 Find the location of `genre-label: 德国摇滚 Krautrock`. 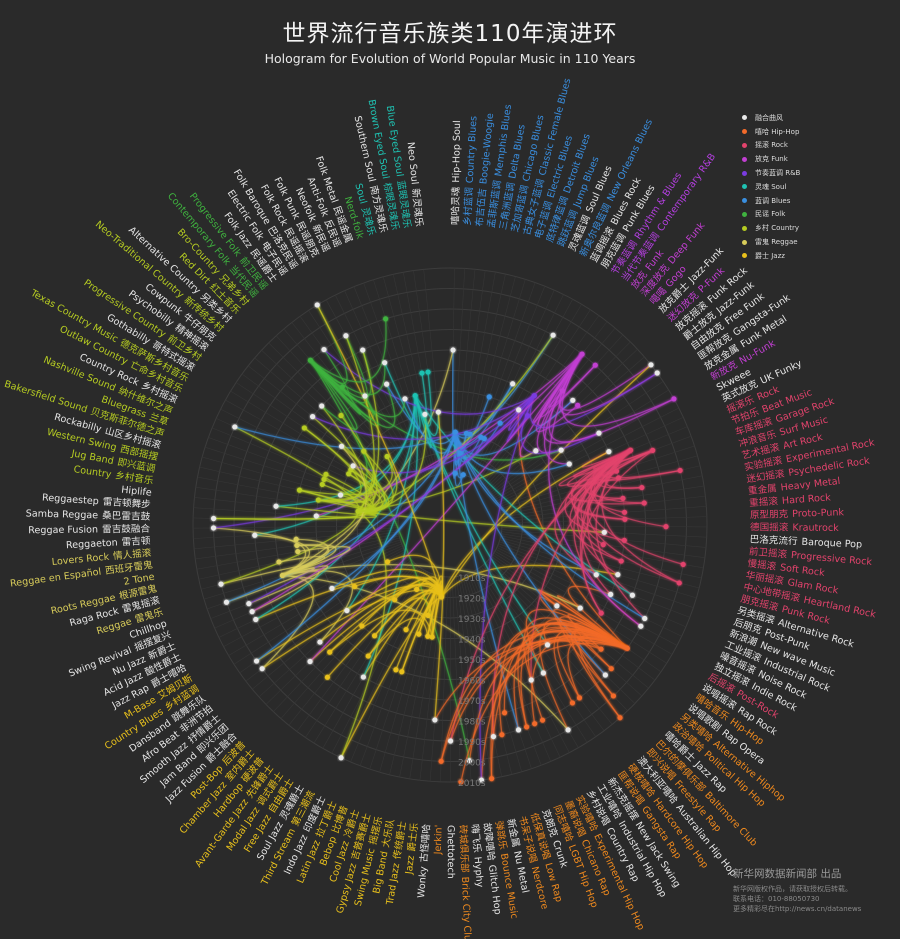

genre-label: 德国摇滚 Krautrock is located at coordinates (794, 527).